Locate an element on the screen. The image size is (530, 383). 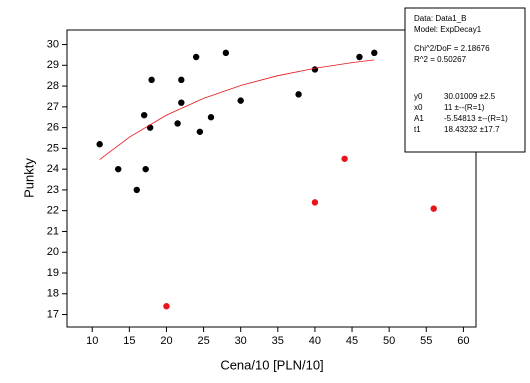
x-tick-label: 10 is located at coordinates (92, 341).